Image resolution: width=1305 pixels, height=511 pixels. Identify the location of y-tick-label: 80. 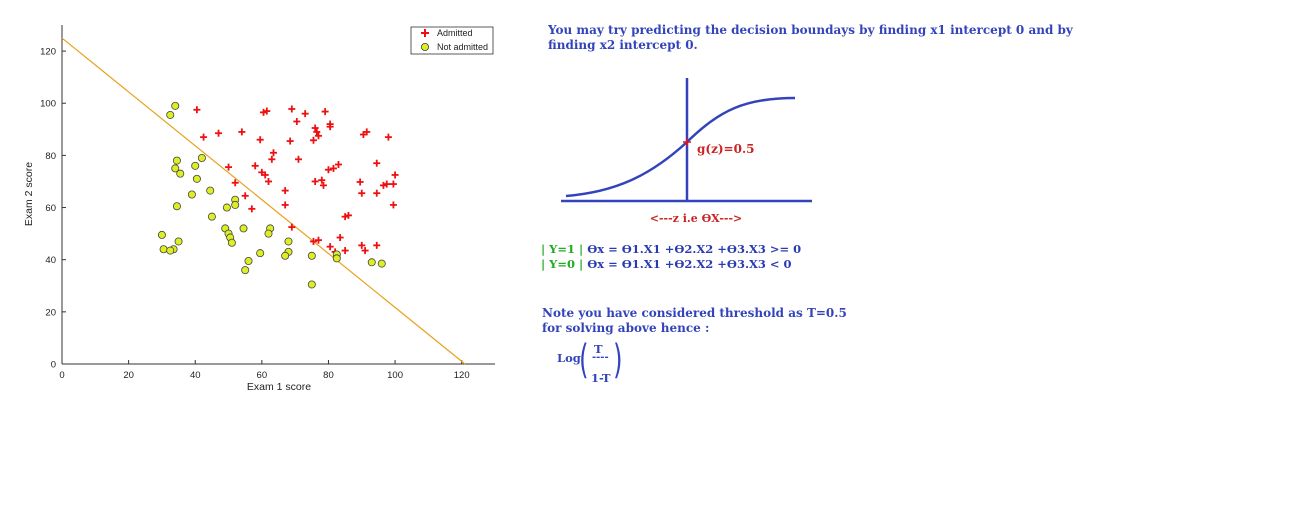
(50, 156).